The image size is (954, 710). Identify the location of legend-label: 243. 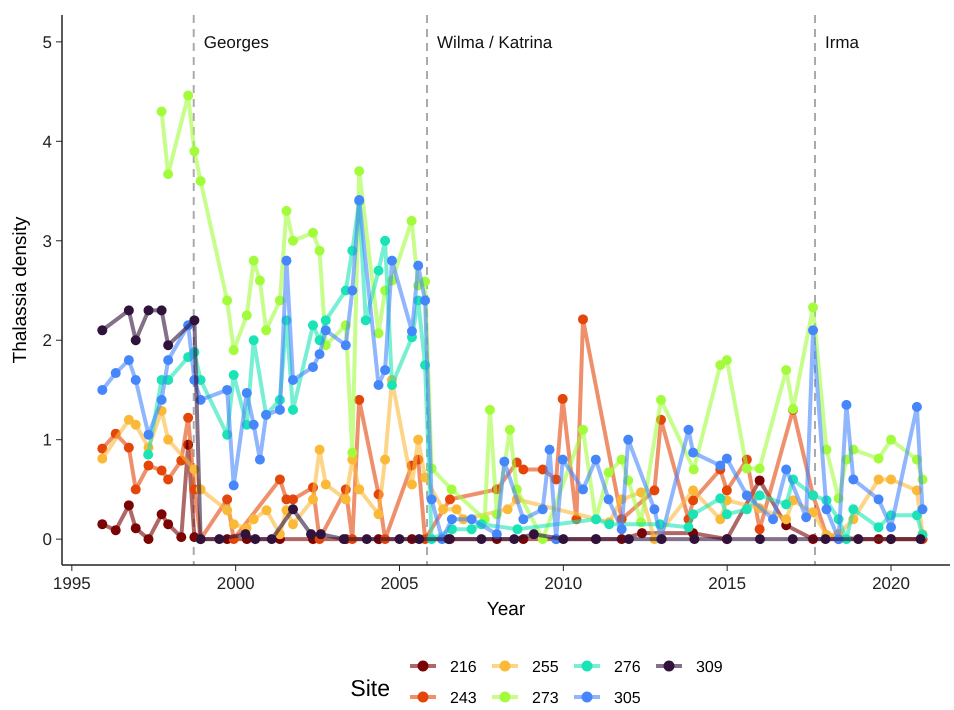
(463, 698).